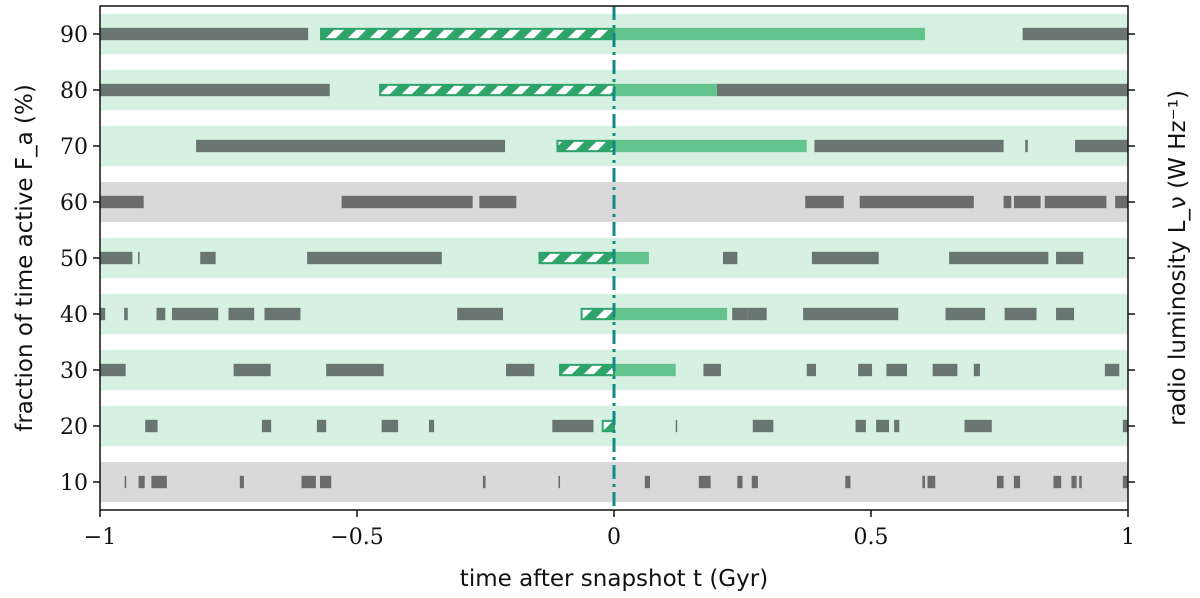 This screenshot has height=598, width=1200. What do you see at coordinates (74, 315) in the screenshot?
I see `y-tick-label-3: 40` at bounding box center [74, 315].